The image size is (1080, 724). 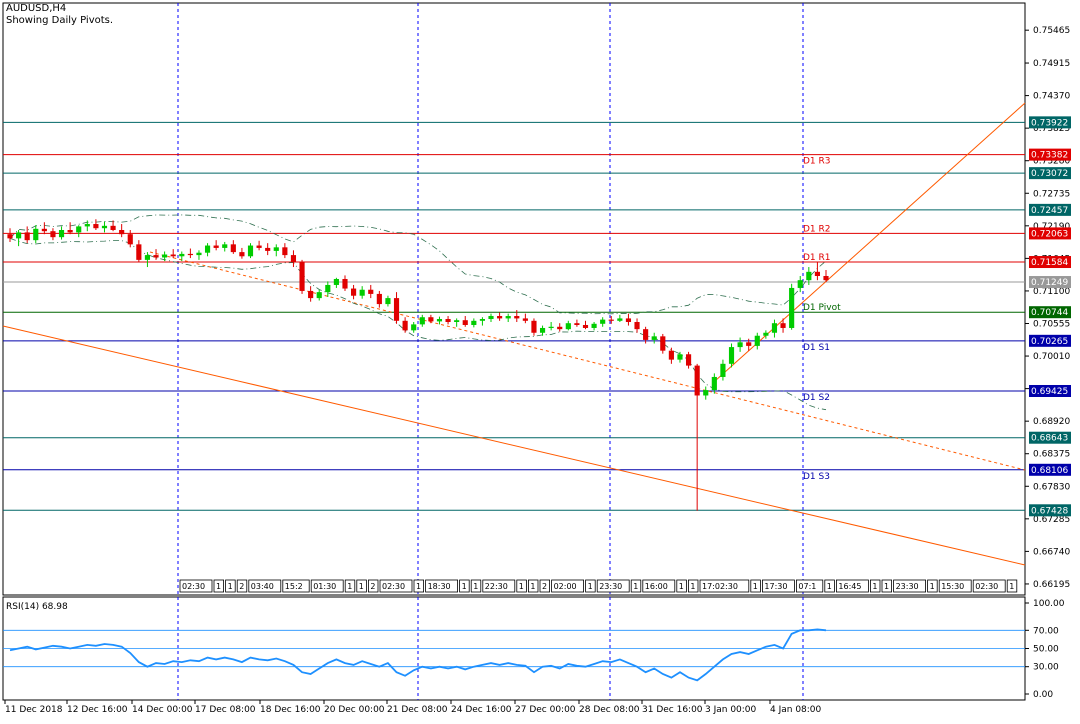 I want to click on rsi-y-tick-label: 50.00, so click(x=1046, y=650).